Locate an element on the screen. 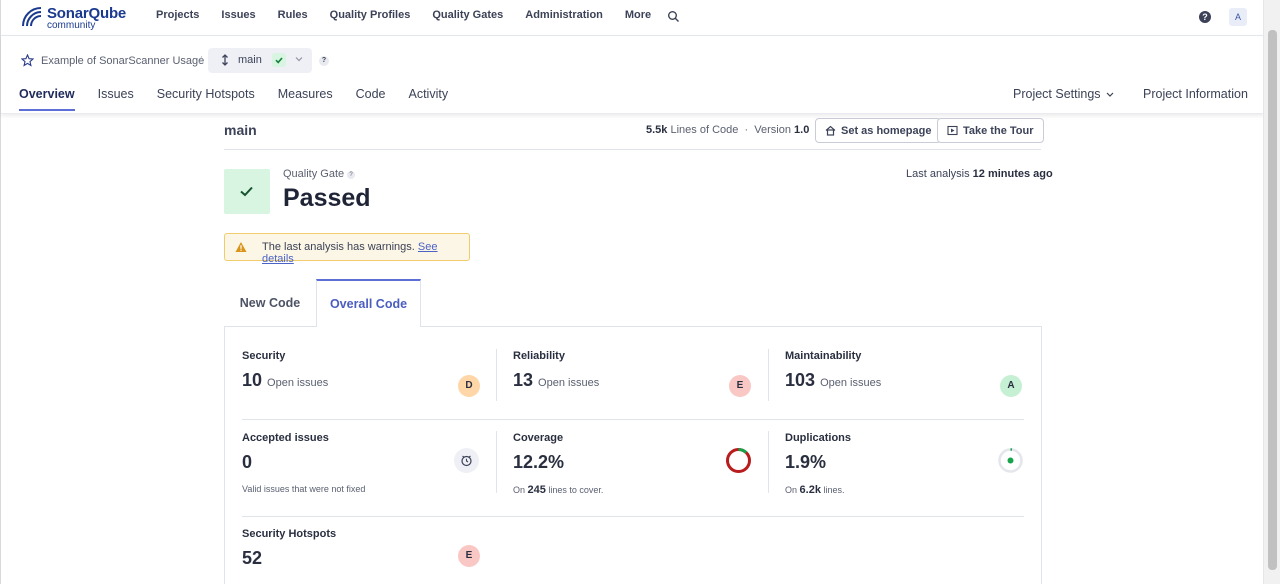 This screenshot has width=1280, height=584. tab-code: Code is located at coordinates (370, 94).